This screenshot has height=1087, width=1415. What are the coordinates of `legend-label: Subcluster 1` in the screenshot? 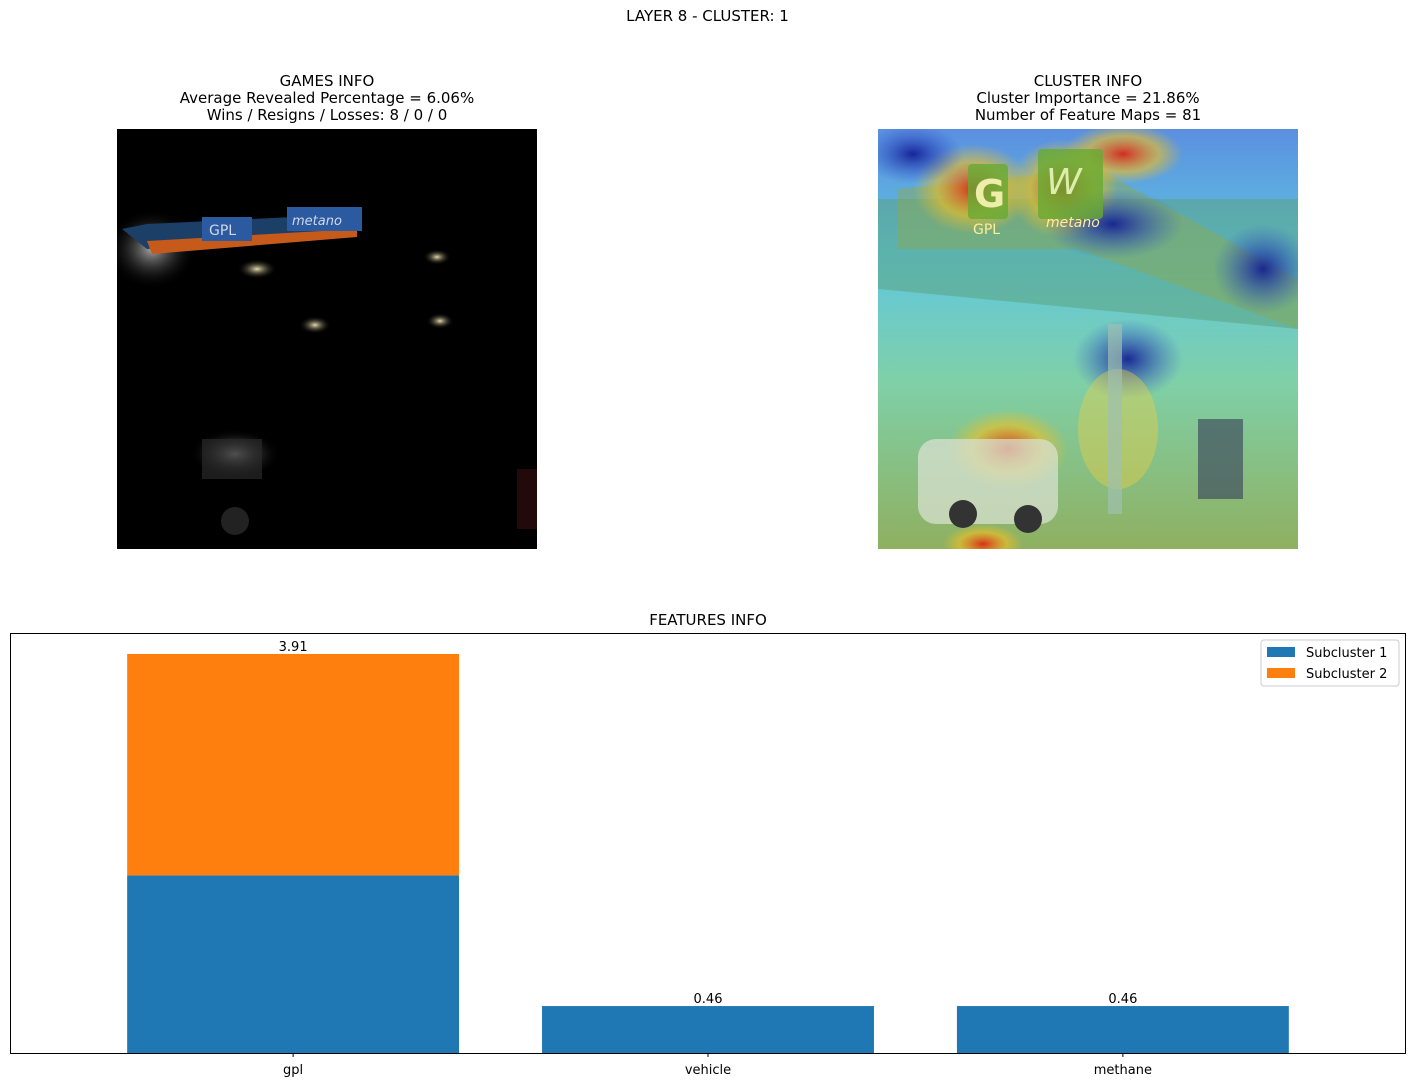 It's located at (1346, 653).